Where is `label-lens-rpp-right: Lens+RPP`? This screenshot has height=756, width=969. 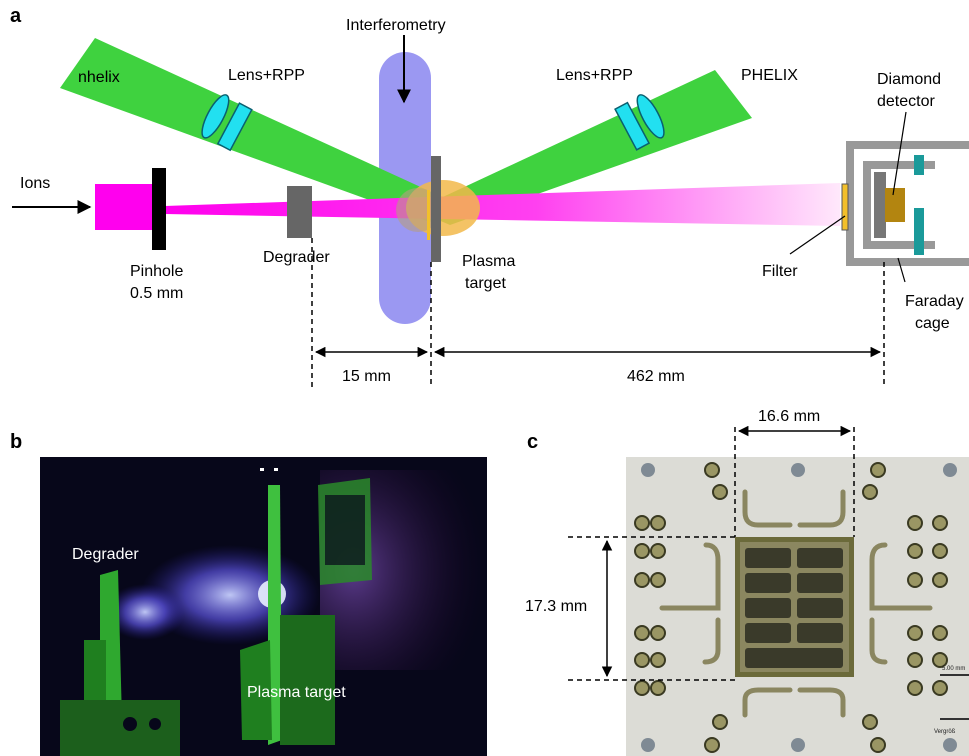
label-lens-rpp-right: Lens+RPP is located at coordinates (594, 75).